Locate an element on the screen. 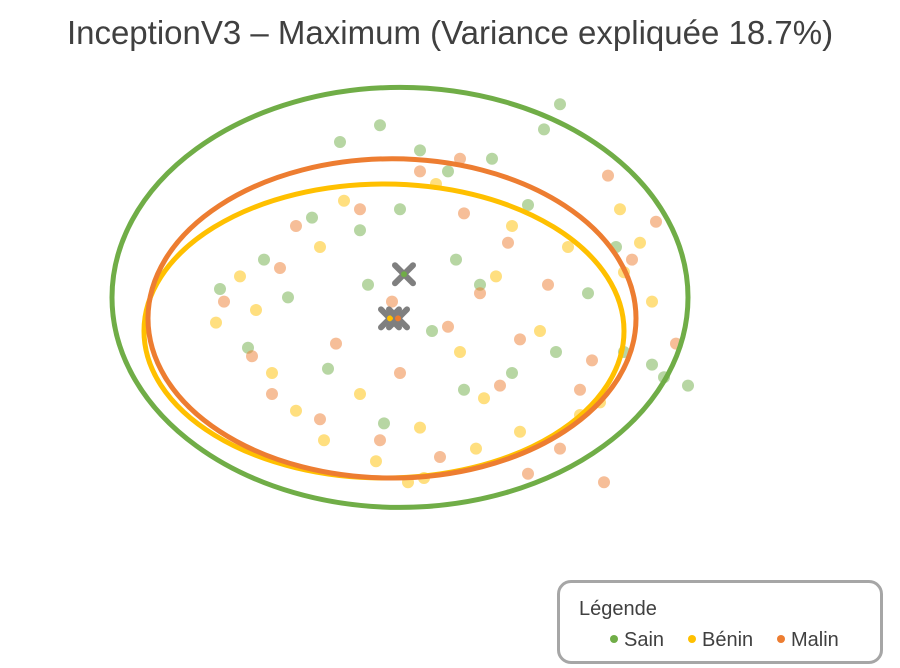  legend-label-sain: Sain is located at coordinates (644, 640).